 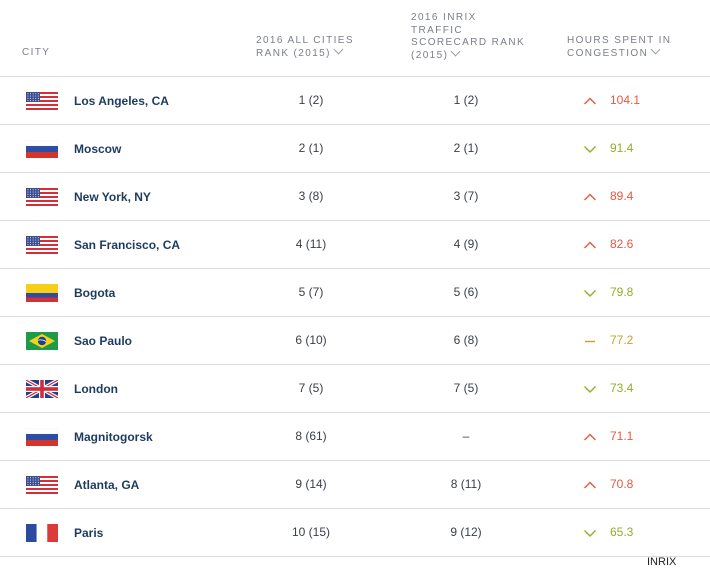 What do you see at coordinates (466, 532) in the screenshot?
I see `inrix-rank: 9 (12)` at bounding box center [466, 532].